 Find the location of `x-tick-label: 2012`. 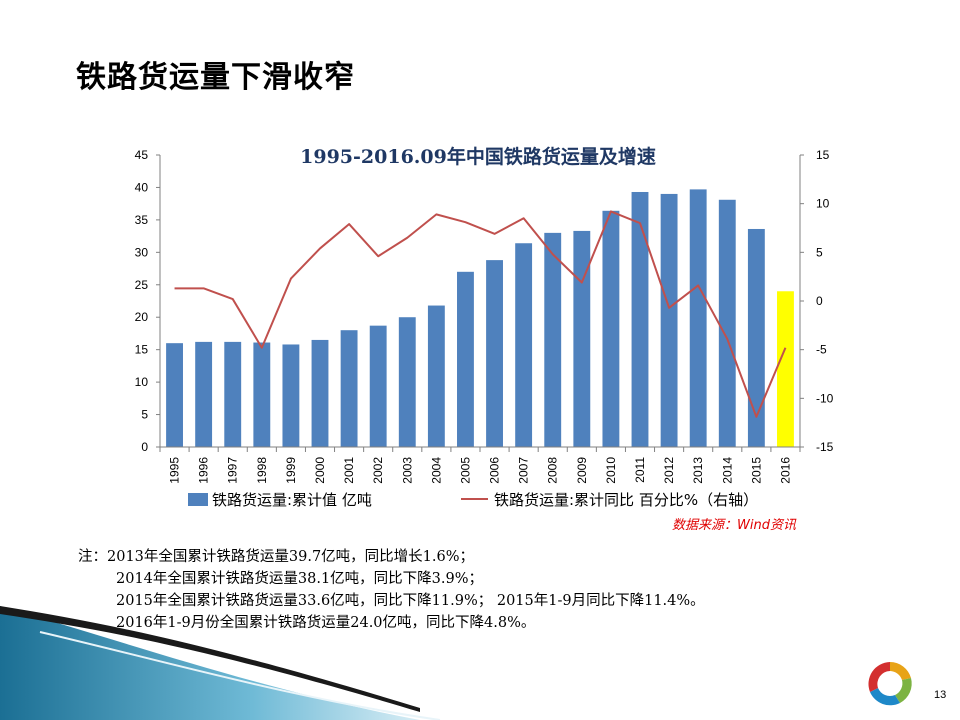

x-tick-label: 2012 is located at coordinates (669, 470).